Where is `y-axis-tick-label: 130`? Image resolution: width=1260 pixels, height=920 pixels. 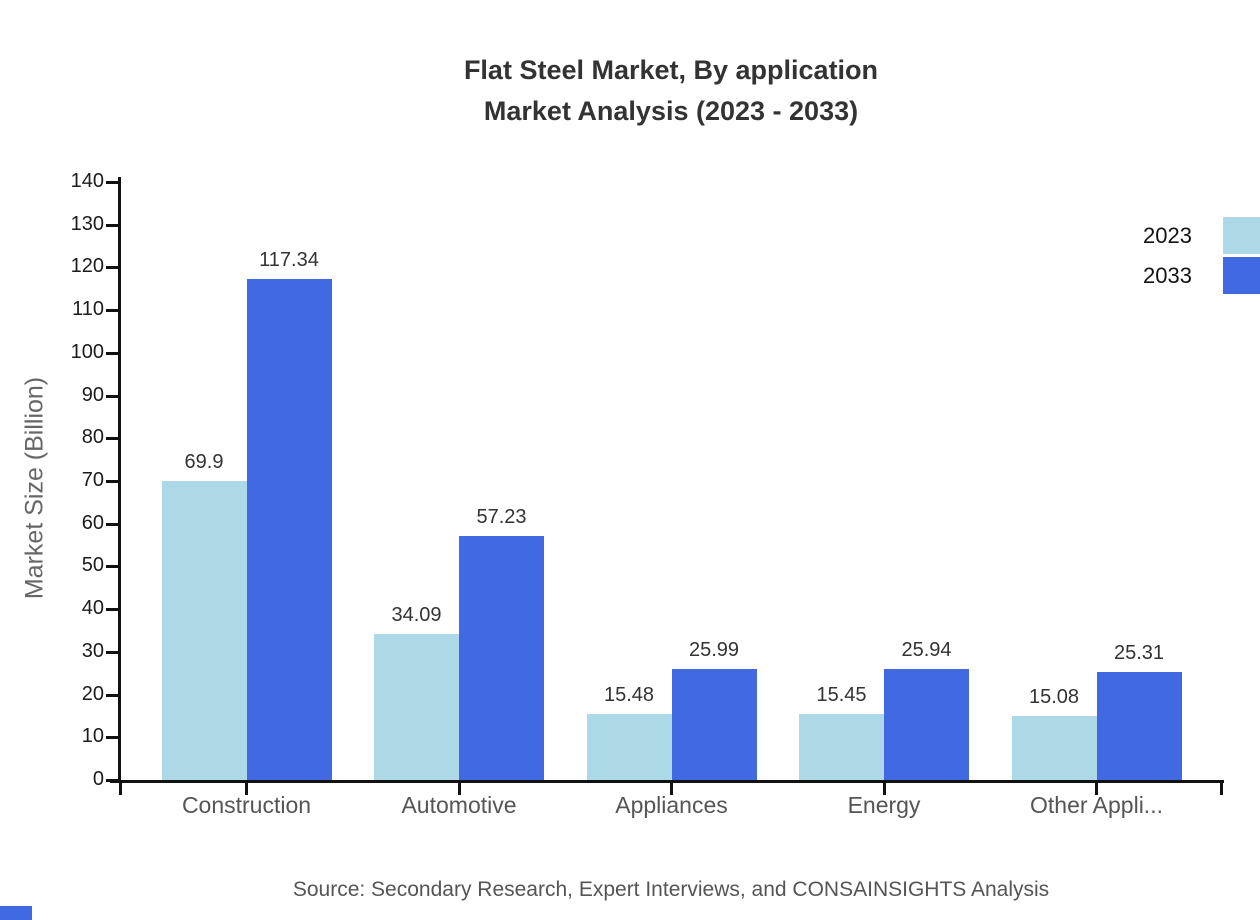
y-axis-tick-label: 130 is located at coordinates (87, 223).